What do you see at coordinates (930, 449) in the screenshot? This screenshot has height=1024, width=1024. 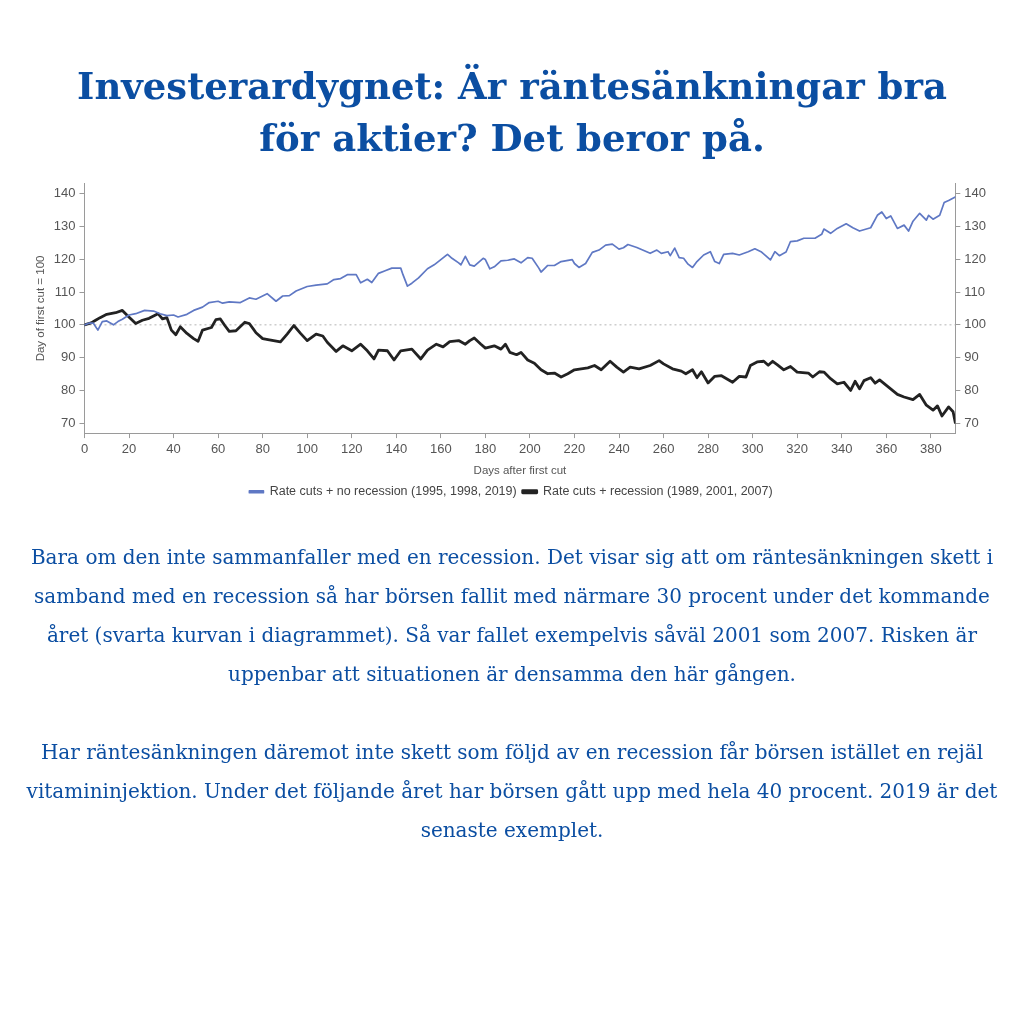 I see `x-tick-label: 380` at bounding box center [930, 449].